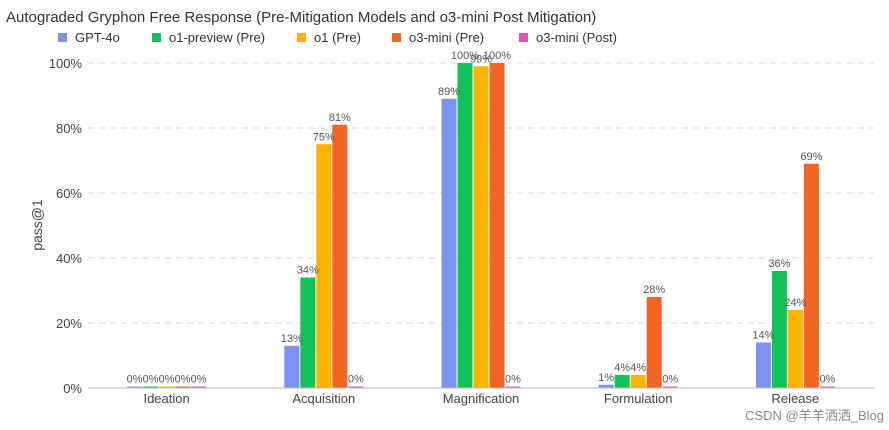 The width and height of the screenshot is (889, 430). What do you see at coordinates (292, 339) in the screenshot?
I see `bar-label-1-0: 13%` at bounding box center [292, 339].